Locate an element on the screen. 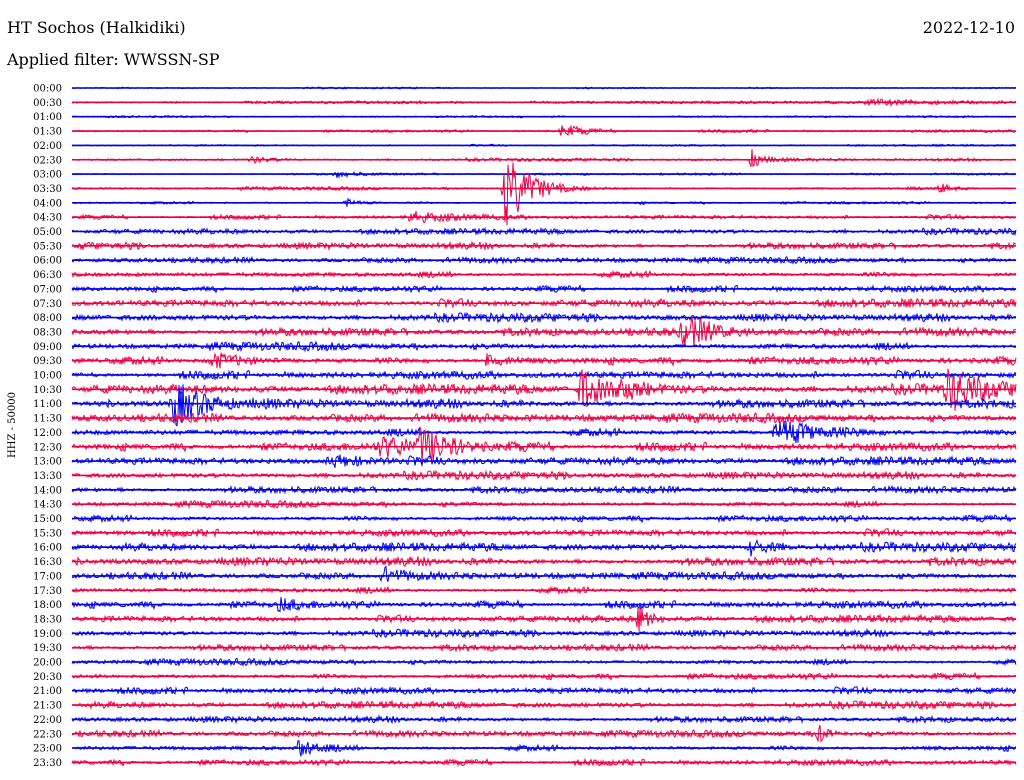  time-tick-label: 21:30 is located at coordinates (47, 706).